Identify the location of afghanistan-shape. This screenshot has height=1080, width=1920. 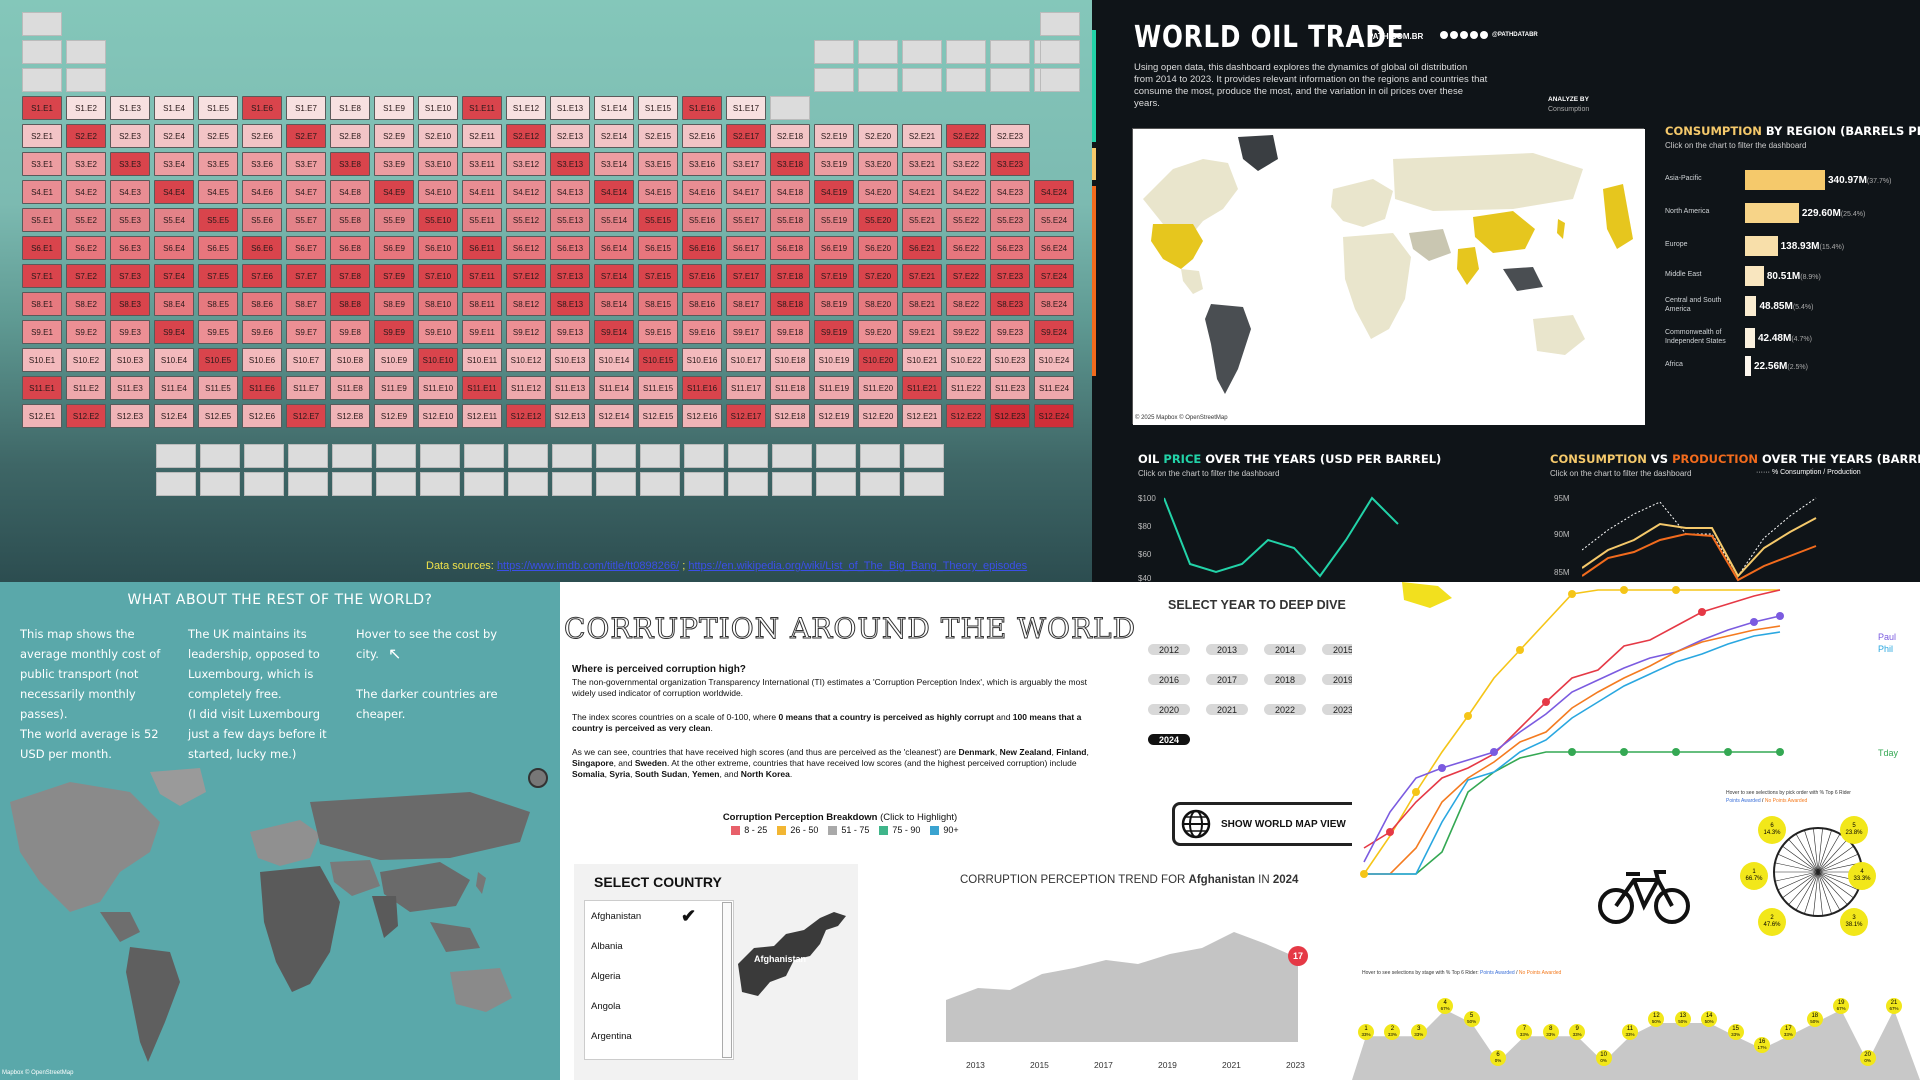
(792, 954).